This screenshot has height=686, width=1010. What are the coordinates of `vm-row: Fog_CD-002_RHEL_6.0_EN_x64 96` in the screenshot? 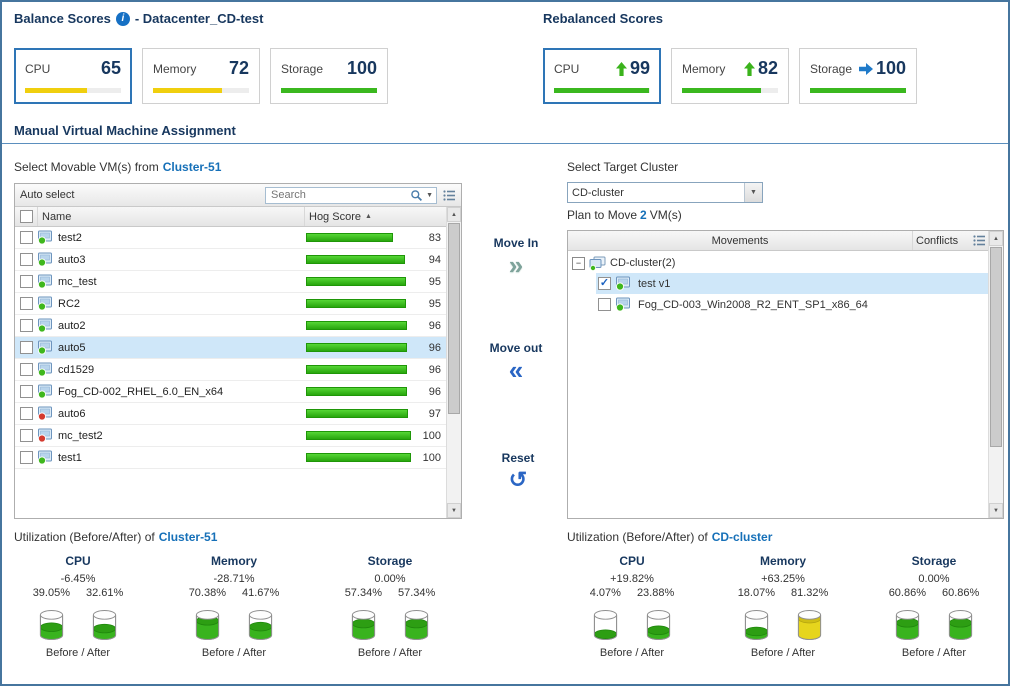 It's located at (230, 392).